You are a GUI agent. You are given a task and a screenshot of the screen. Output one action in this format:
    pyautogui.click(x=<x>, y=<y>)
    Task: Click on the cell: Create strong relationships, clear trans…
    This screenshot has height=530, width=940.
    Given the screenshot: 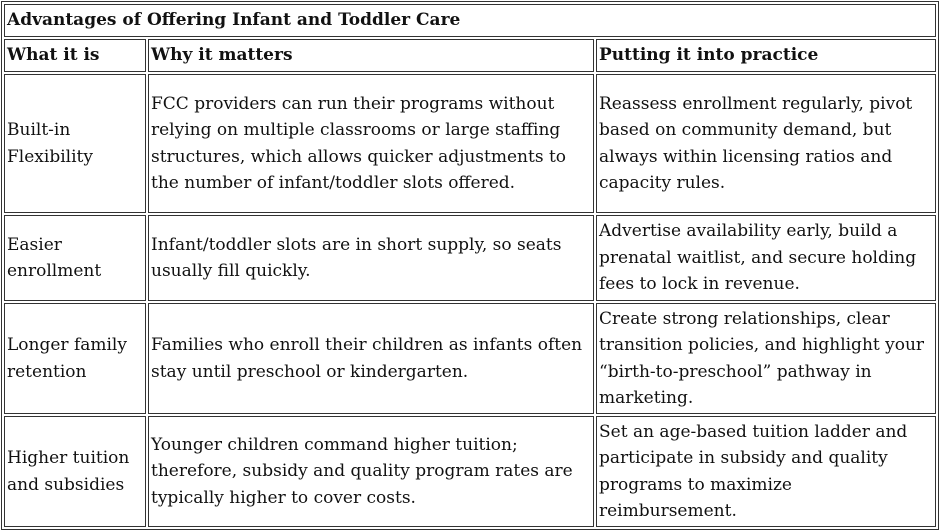 What is the action you would take?
    pyautogui.click(x=766, y=358)
    